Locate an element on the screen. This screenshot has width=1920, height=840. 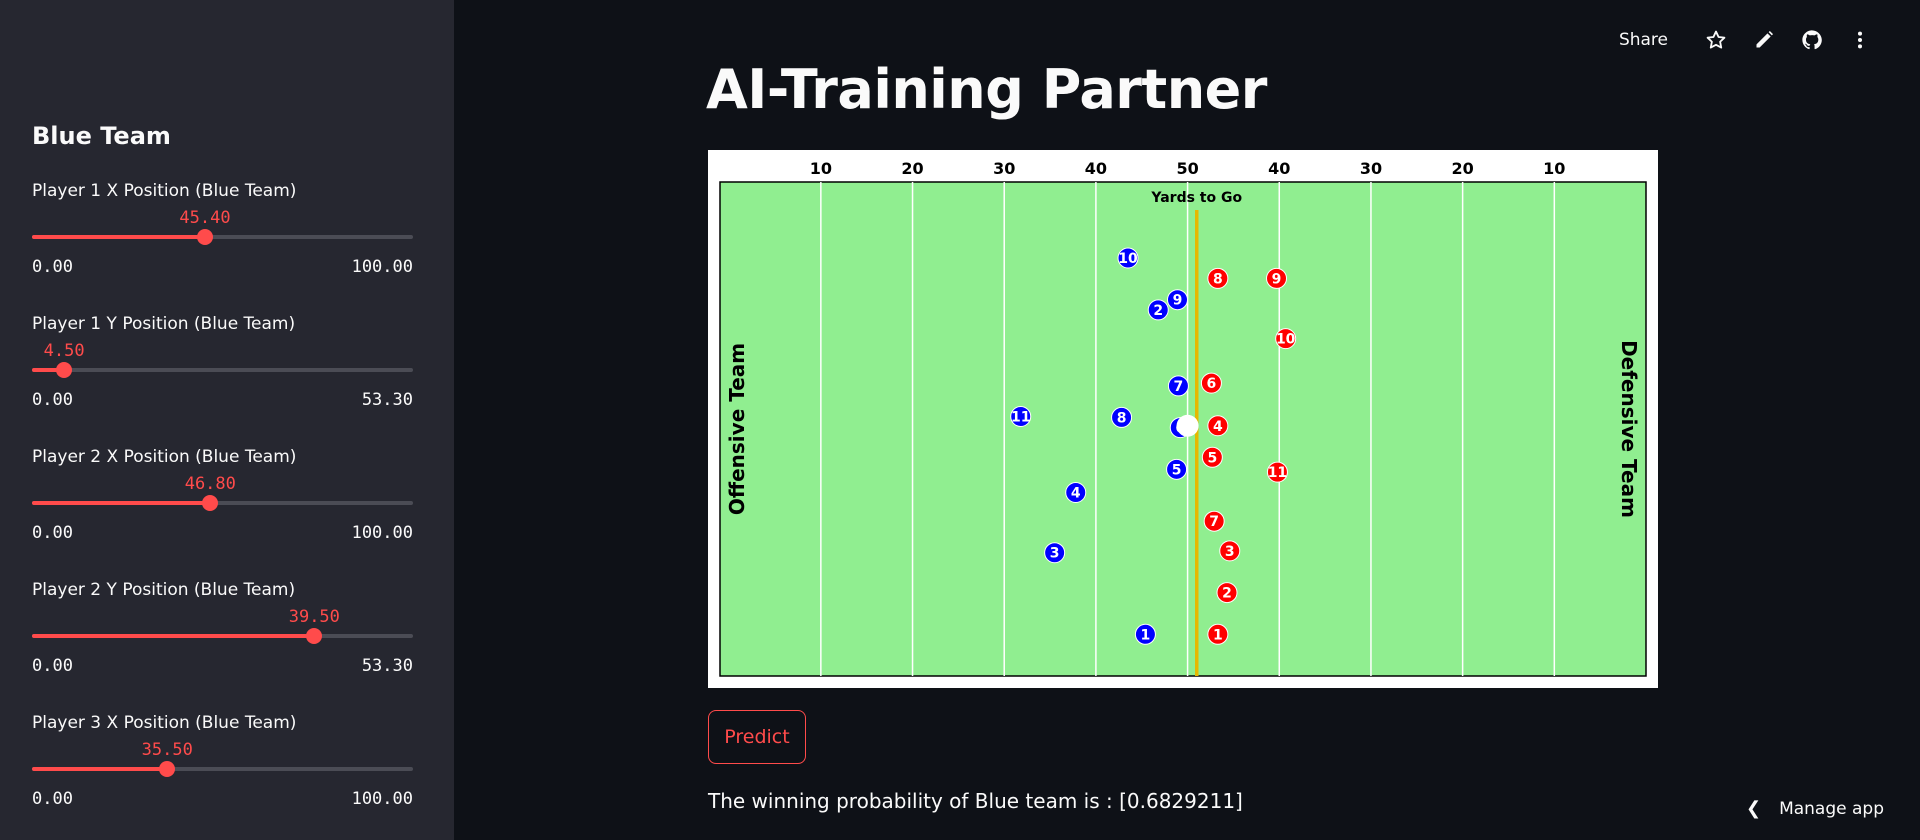
blue-player-number: 7 is located at coordinates (1179, 387).